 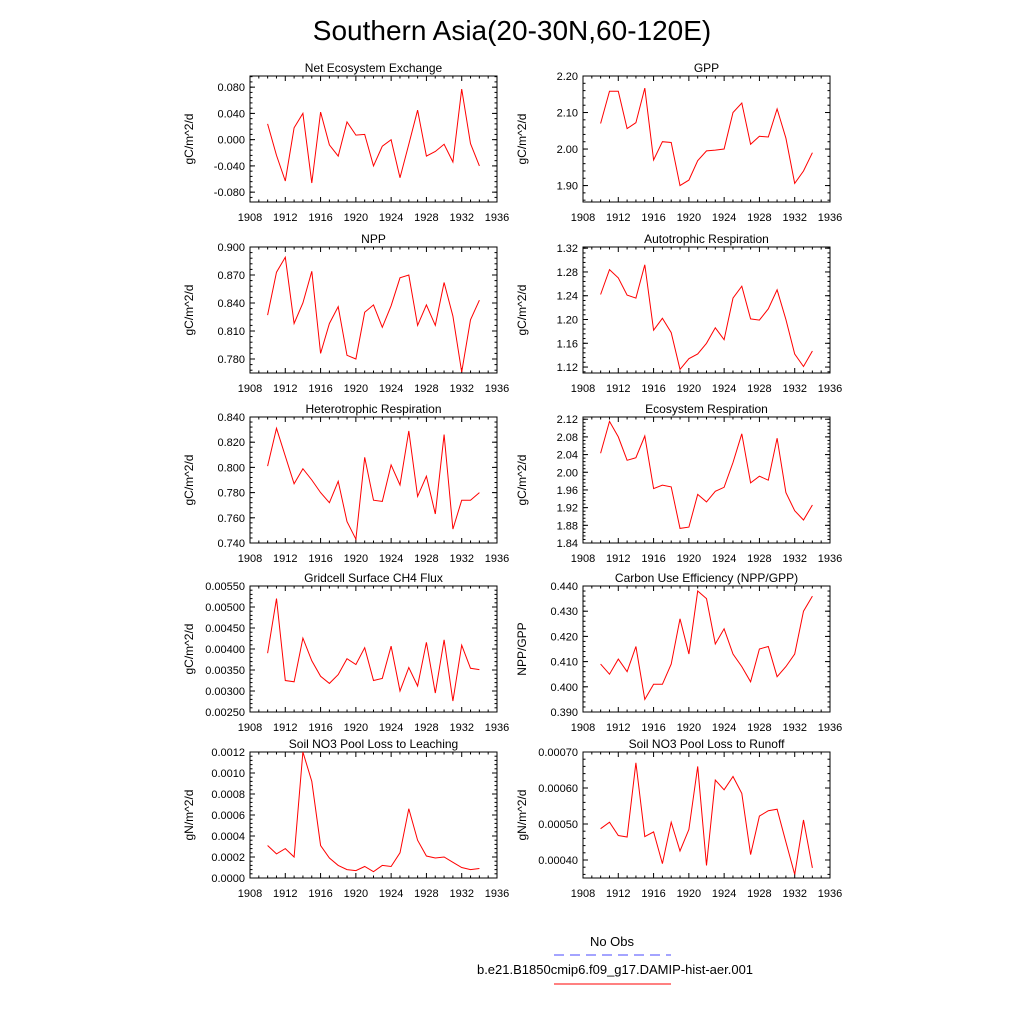 I want to click on y-axis-label: NPP/GPP, so click(x=522, y=648).